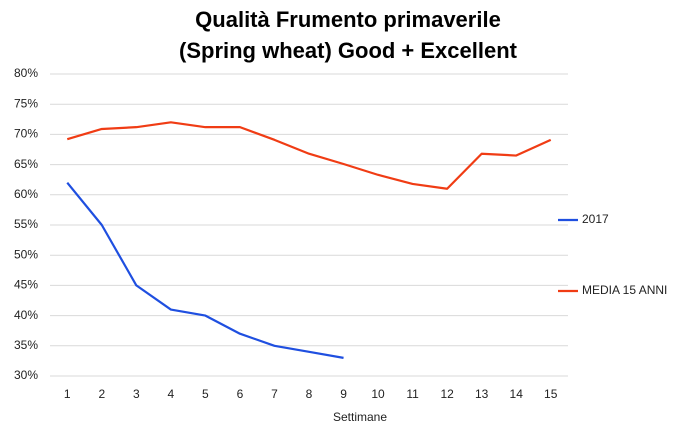  What do you see at coordinates (624, 290) in the screenshot?
I see `legend-label: MEDIA 15 ANNI` at bounding box center [624, 290].